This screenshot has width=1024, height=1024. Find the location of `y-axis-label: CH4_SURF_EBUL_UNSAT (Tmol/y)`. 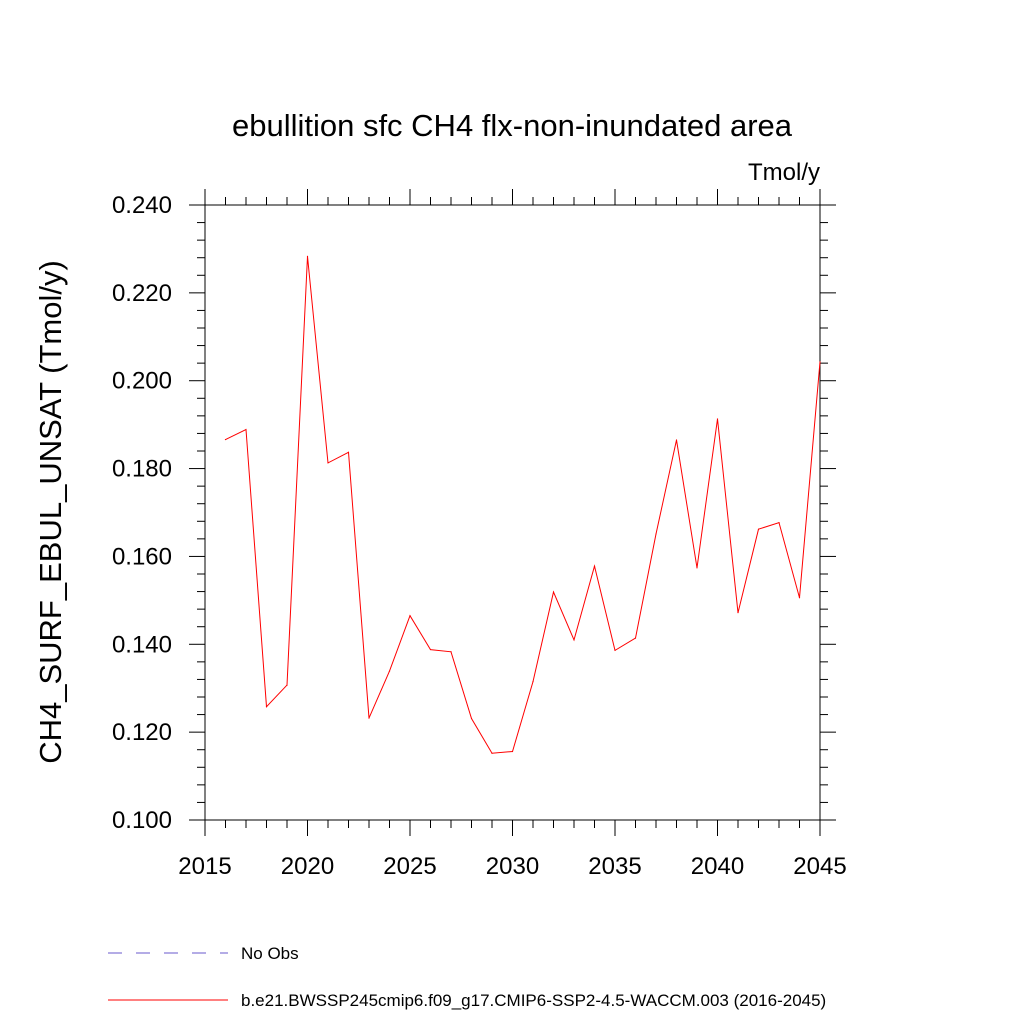

y-axis-label: CH4_SURF_EBUL_UNSAT (Tmol/y) is located at coordinates (50, 512).